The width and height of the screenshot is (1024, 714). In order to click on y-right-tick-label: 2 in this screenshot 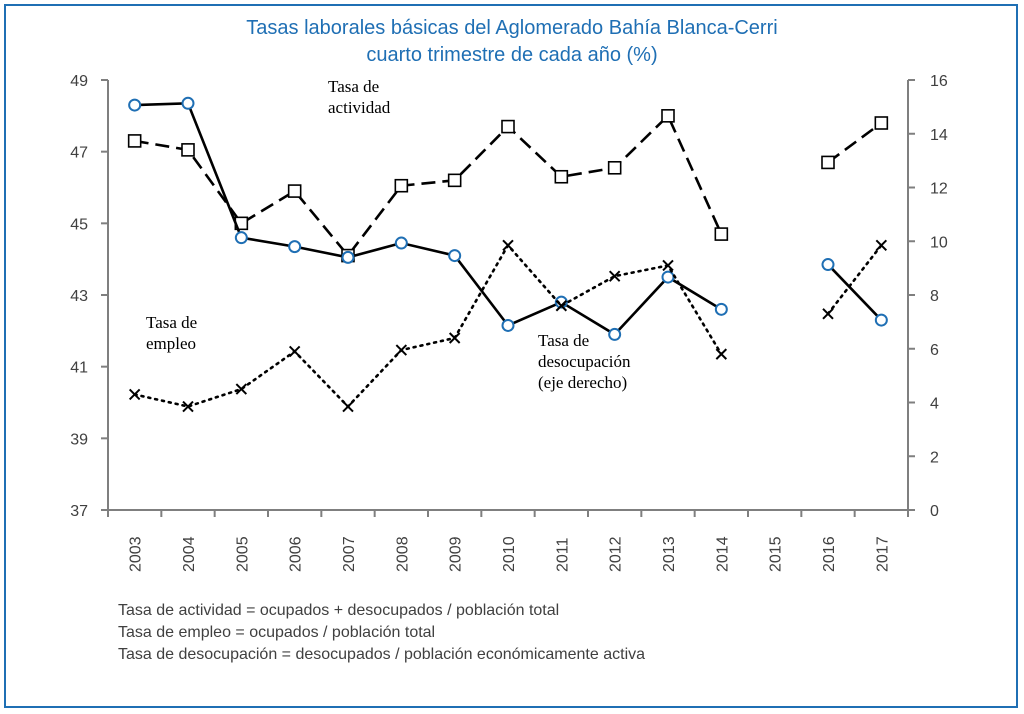, I will do `click(934, 457)`.